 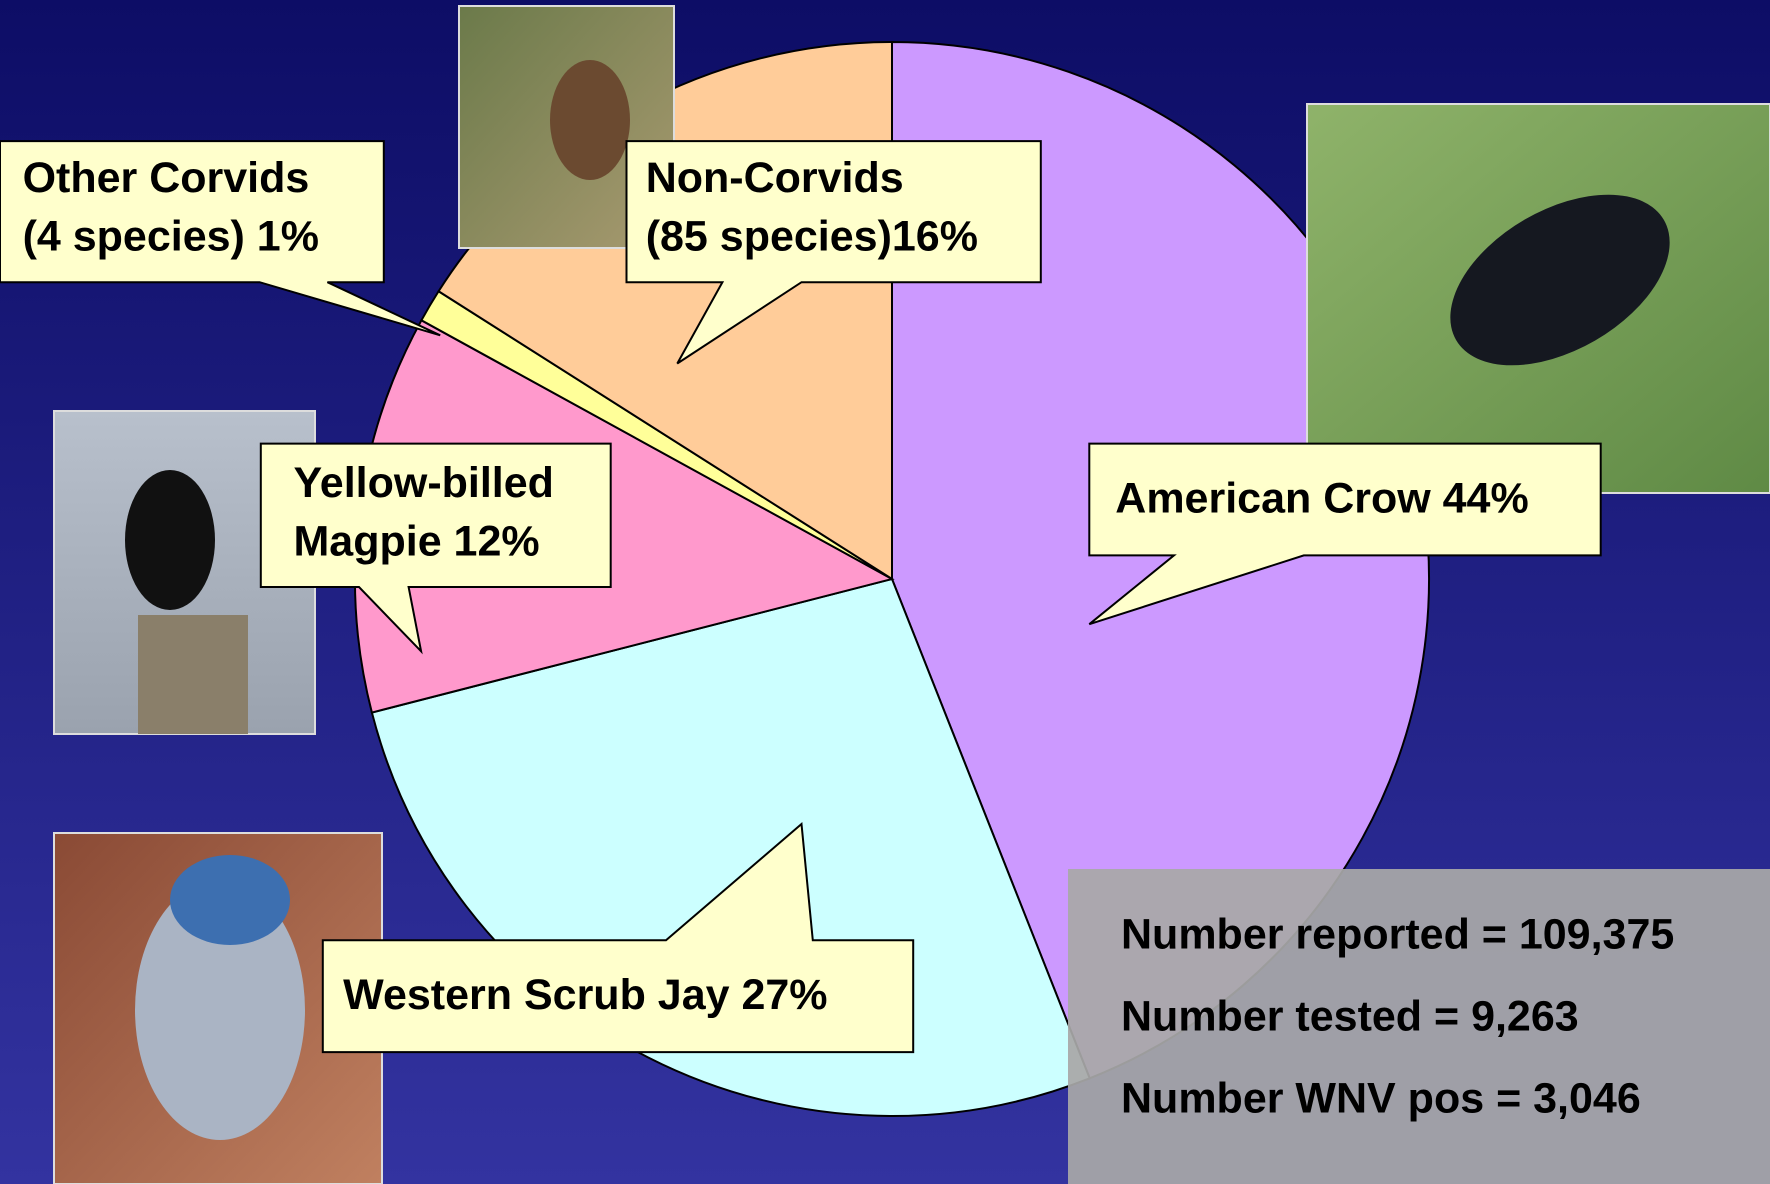 What do you see at coordinates (416, 541) in the screenshot?
I see `data-label: Magpie 12%` at bounding box center [416, 541].